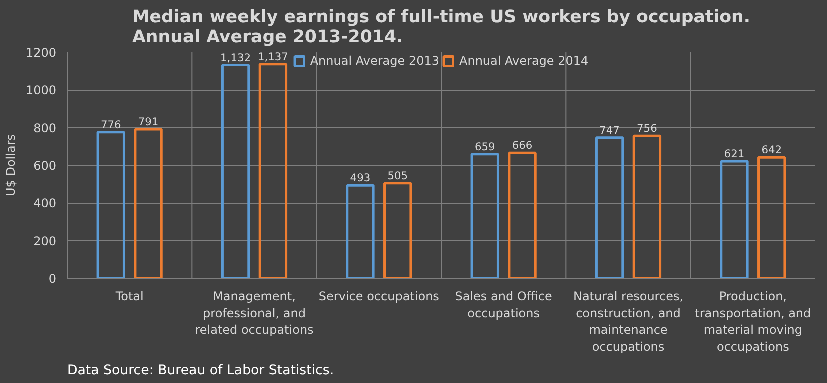 The width and height of the screenshot is (827, 383). What do you see at coordinates (647, 129) in the screenshot?
I see `data-label: 756` at bounding box center [647, 129].